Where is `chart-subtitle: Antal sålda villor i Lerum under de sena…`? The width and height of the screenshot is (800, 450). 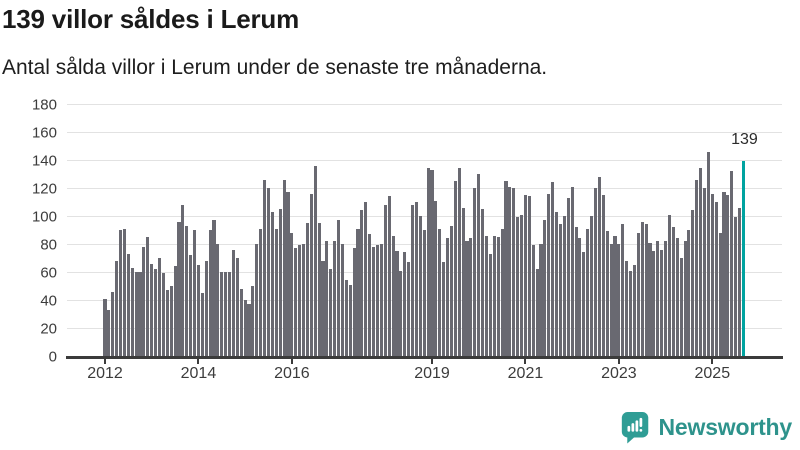 chart-subtitle: Antal sålda villor i Lerum under de sena… is located at coordinates (275, 67).